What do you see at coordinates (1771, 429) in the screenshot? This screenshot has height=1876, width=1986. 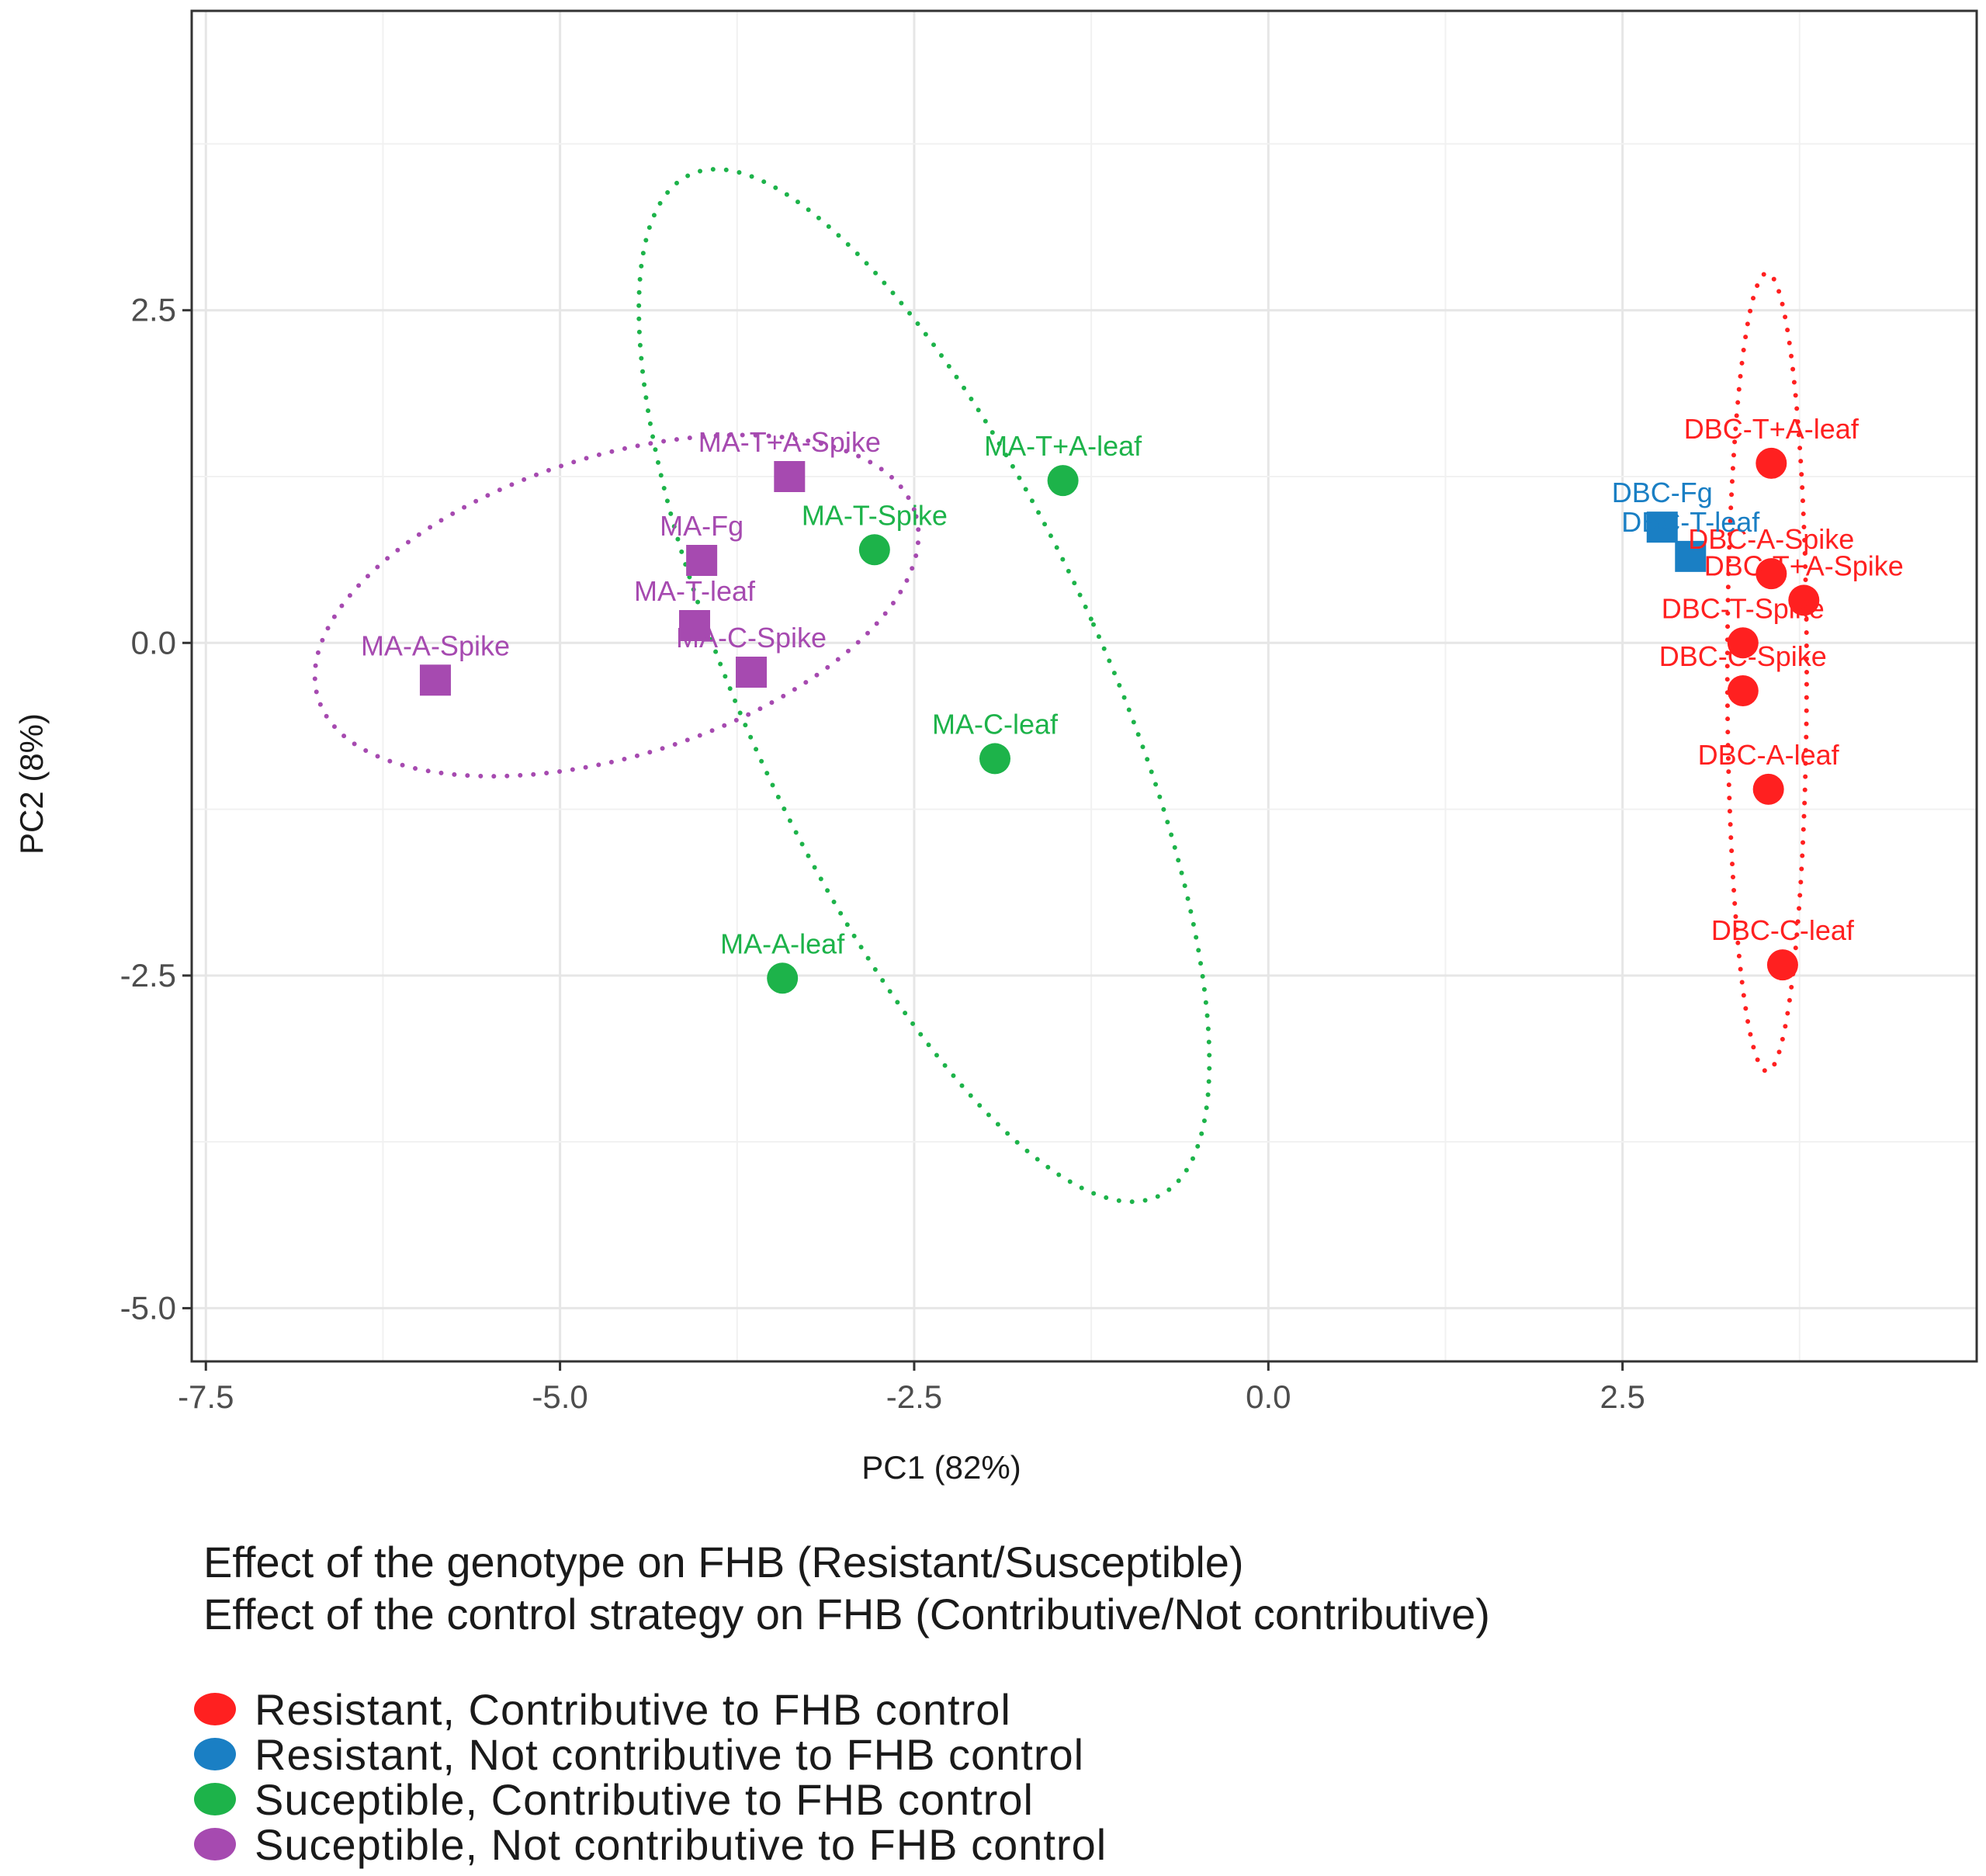 I see `point-label: DBC-T+A-leaf` at bounding box center [1771, 429].